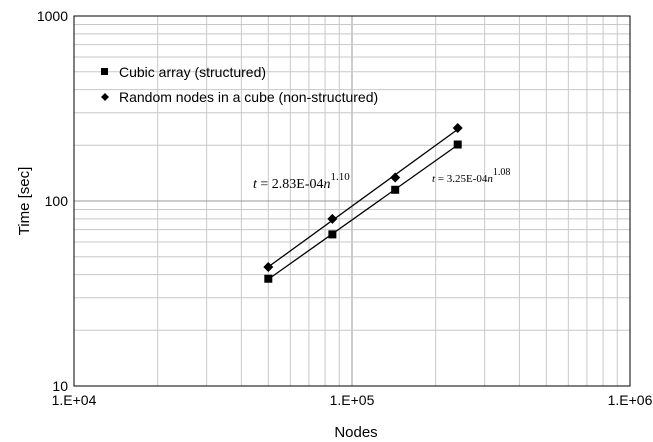  I want to click on legend-label: Random nodes in a cube (non-structured), so click(248, 97).